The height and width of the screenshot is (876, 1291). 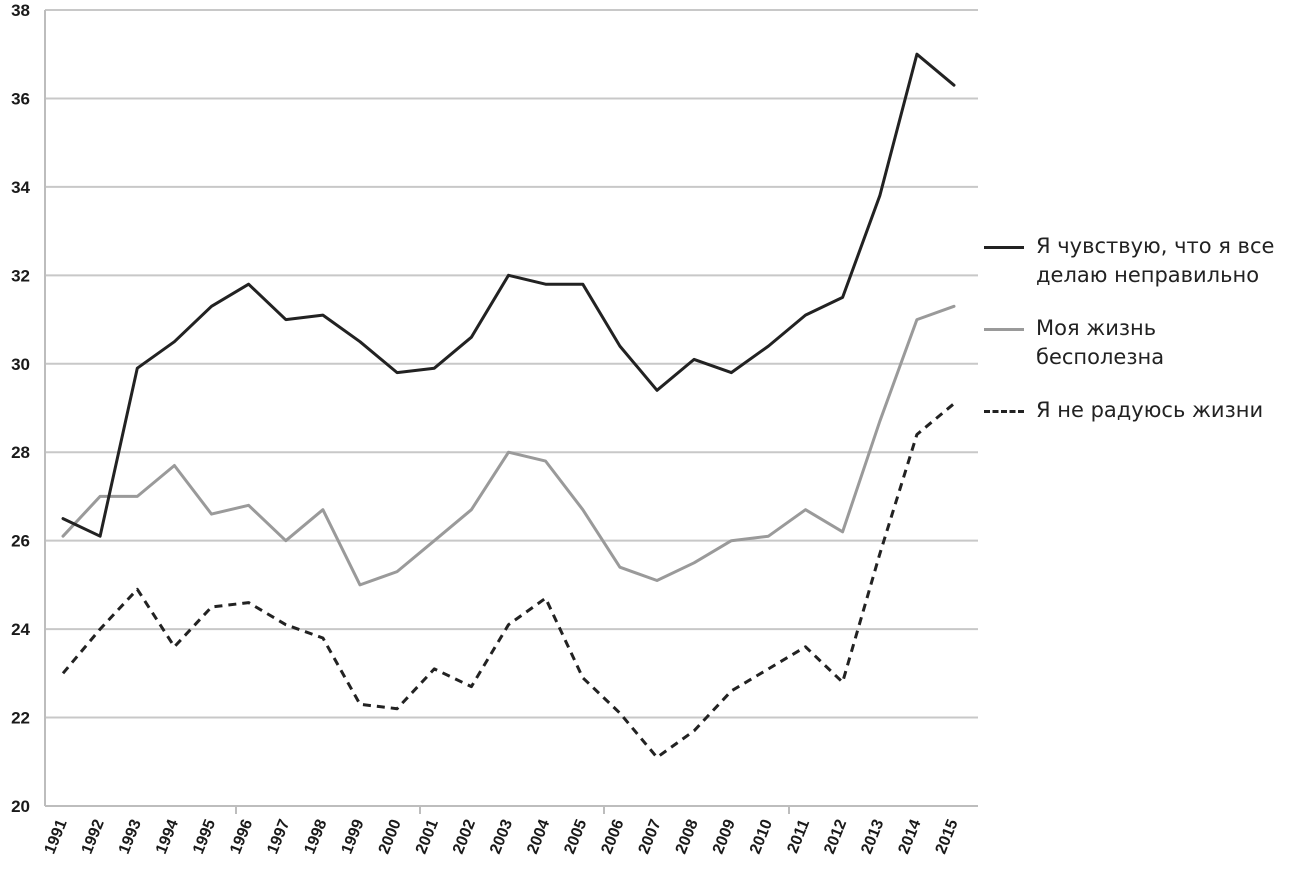 What do you see at coordinates (130, 836) in the screenshot?
I see `x-tick-label-1993: 1993` at bounding box center [130, 836].